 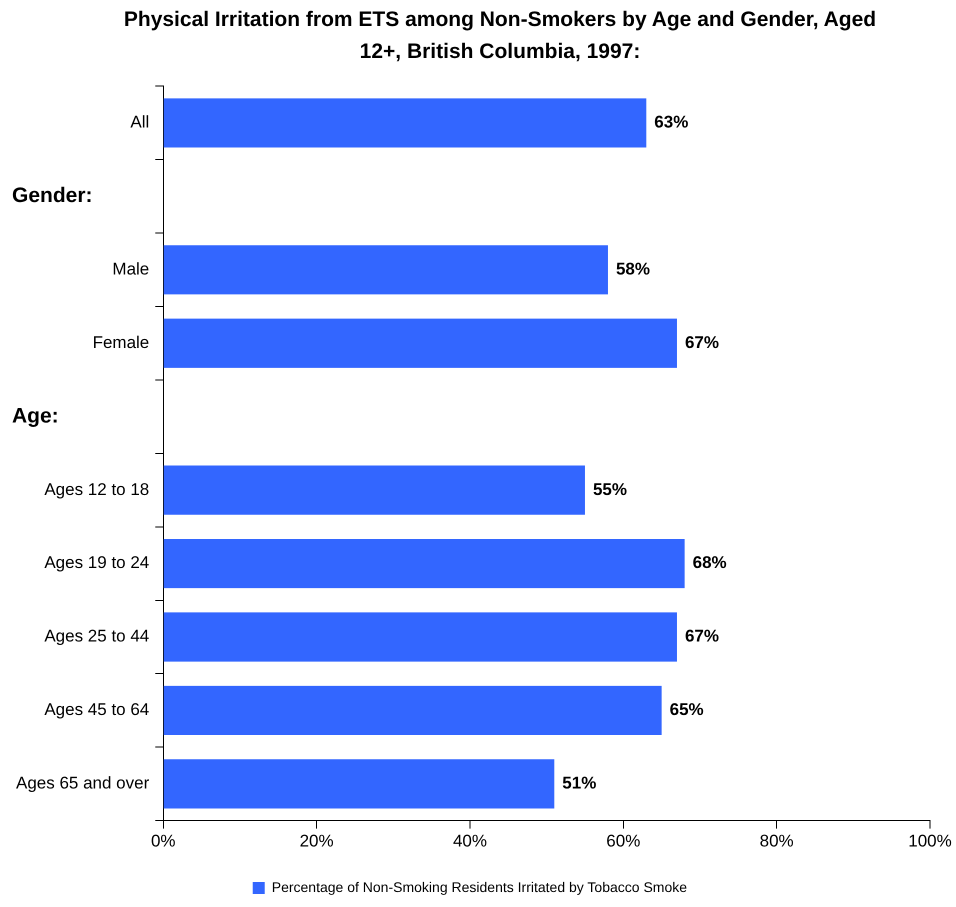 I want to click on x-tick-label: 20%, so click(x=317, y=840).